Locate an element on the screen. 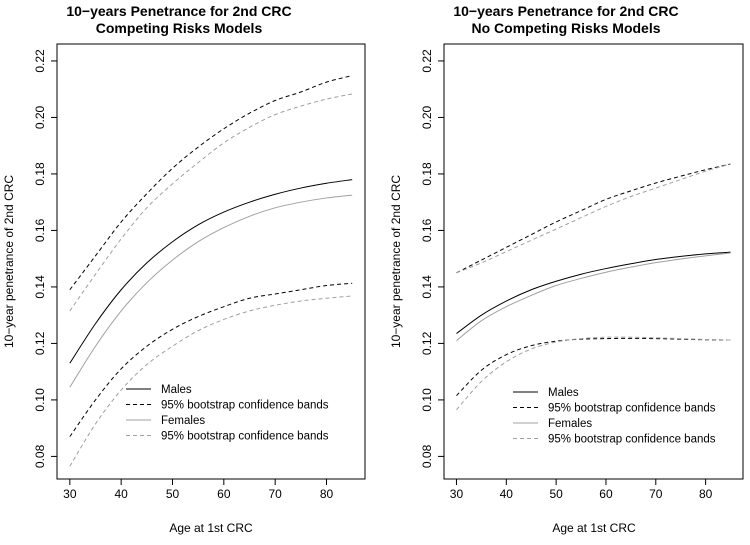 This screenshot has width=750, height=545. chart-subtitle: No Competing Risks Models is located at coordinates (565, 28).